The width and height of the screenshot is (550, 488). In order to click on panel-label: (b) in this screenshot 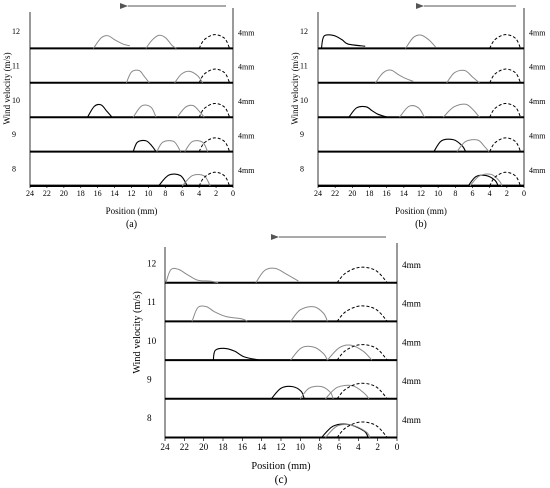, I will do `click(421, 224)`.